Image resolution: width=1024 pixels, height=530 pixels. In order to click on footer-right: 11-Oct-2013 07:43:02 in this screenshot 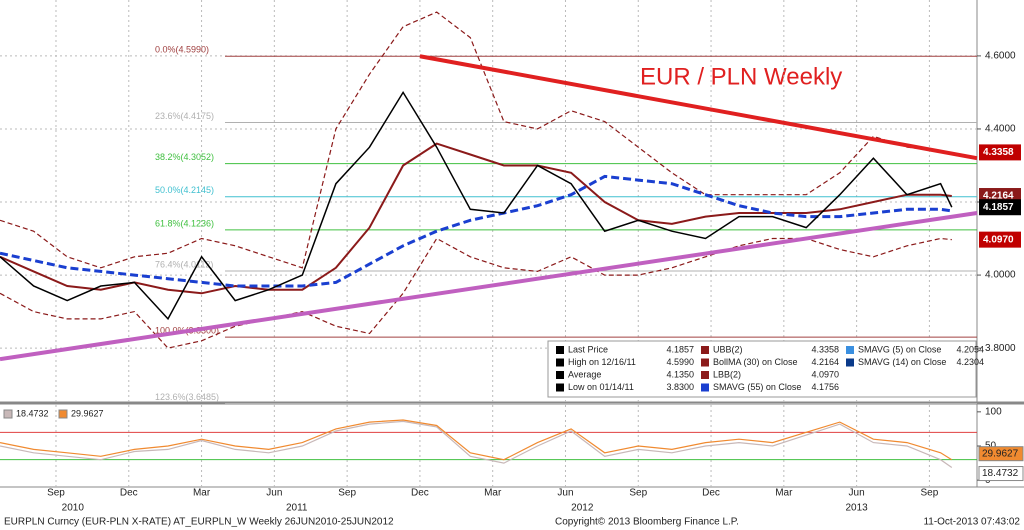, I will do `click(971, 522)`.